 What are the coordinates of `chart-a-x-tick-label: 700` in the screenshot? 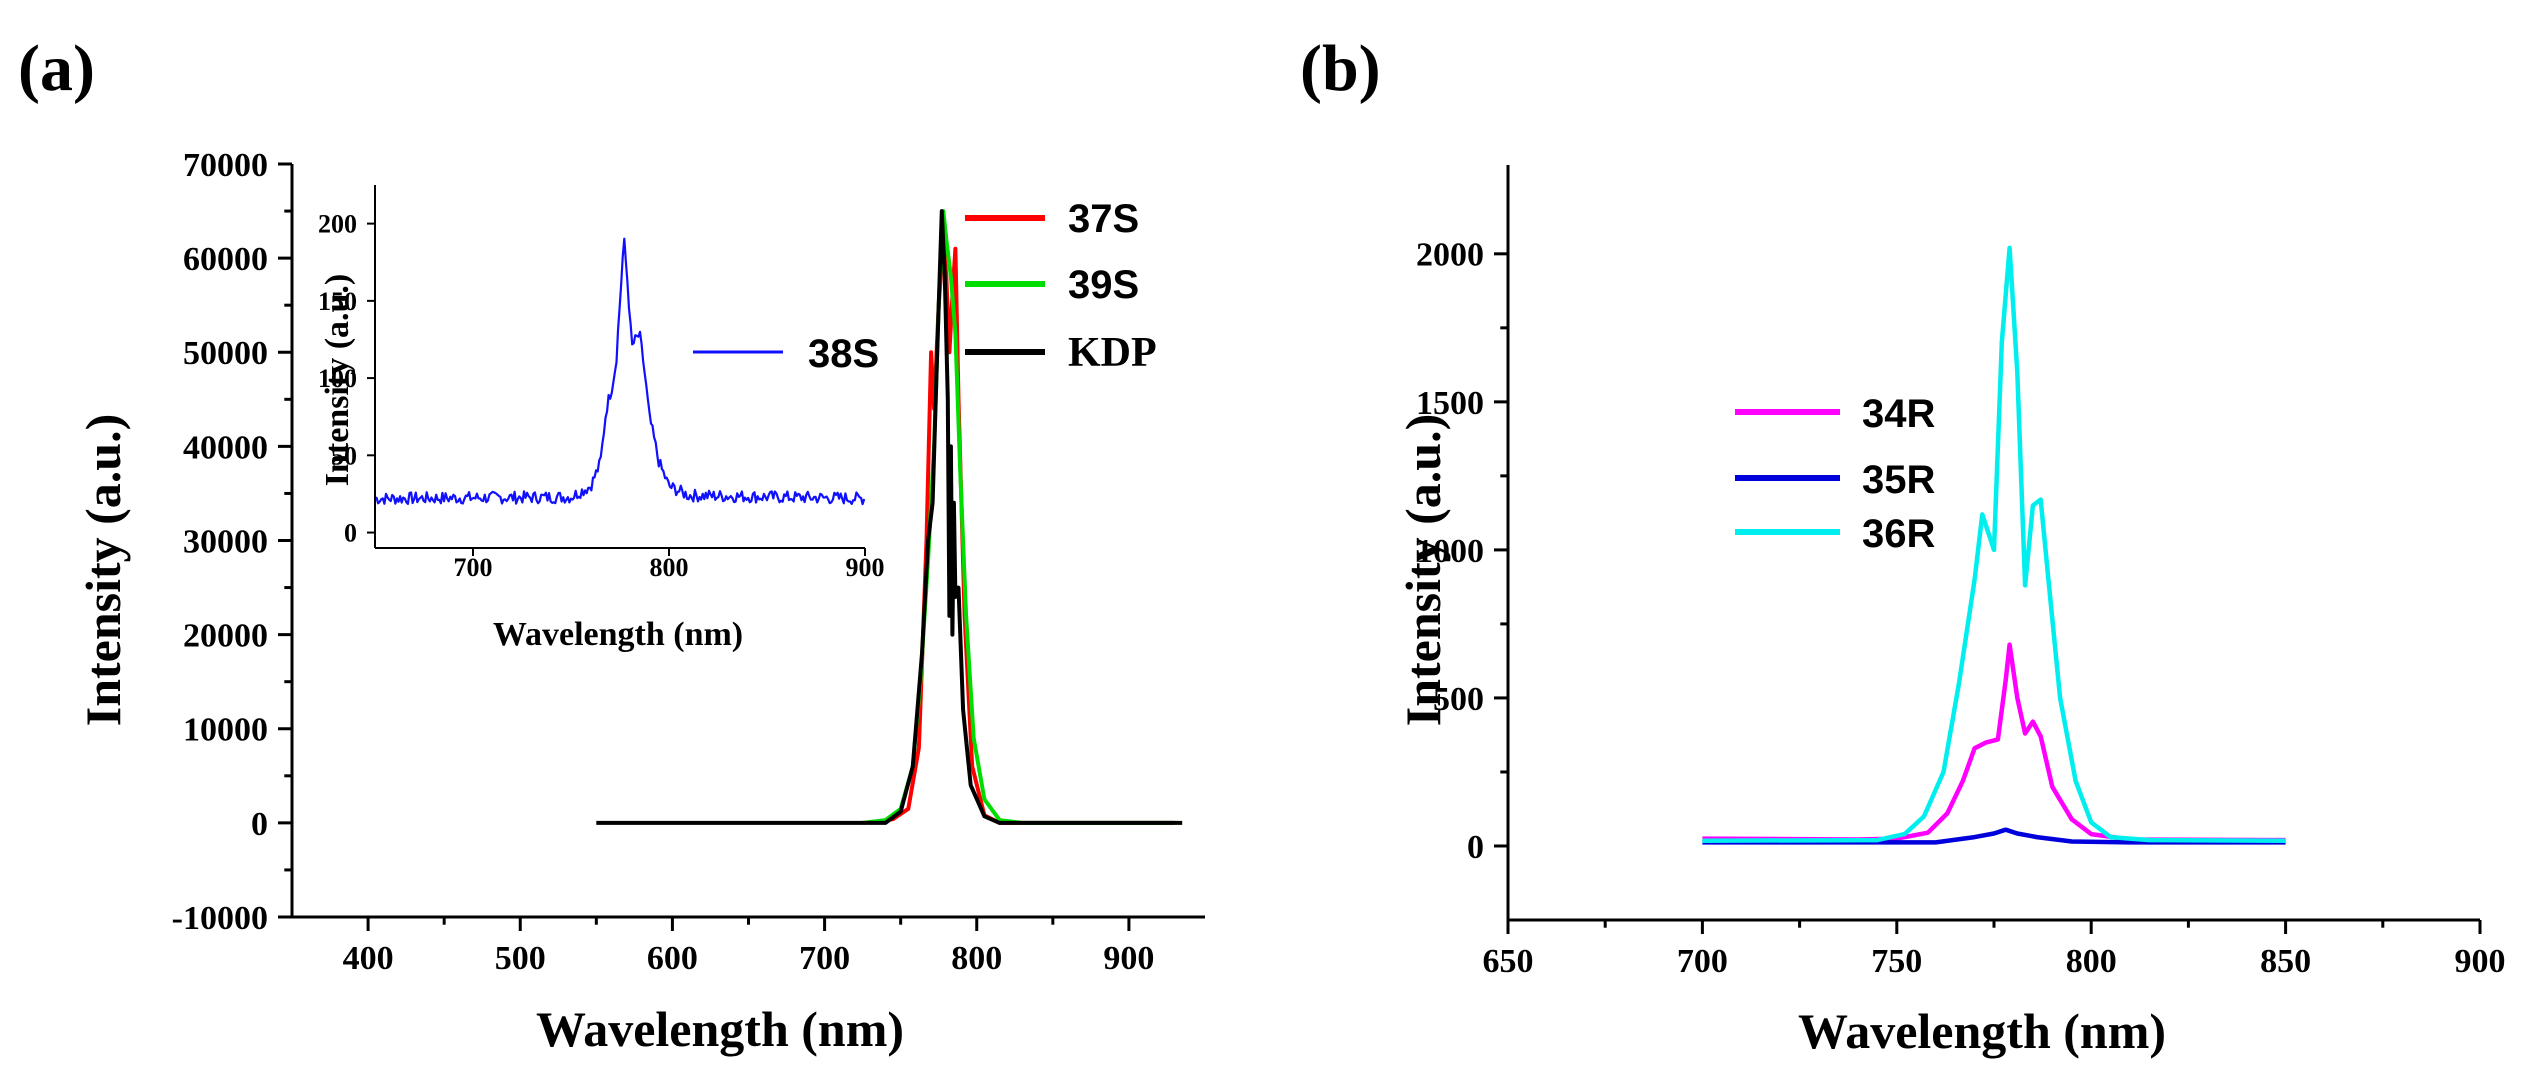 It's located at (824, 958).